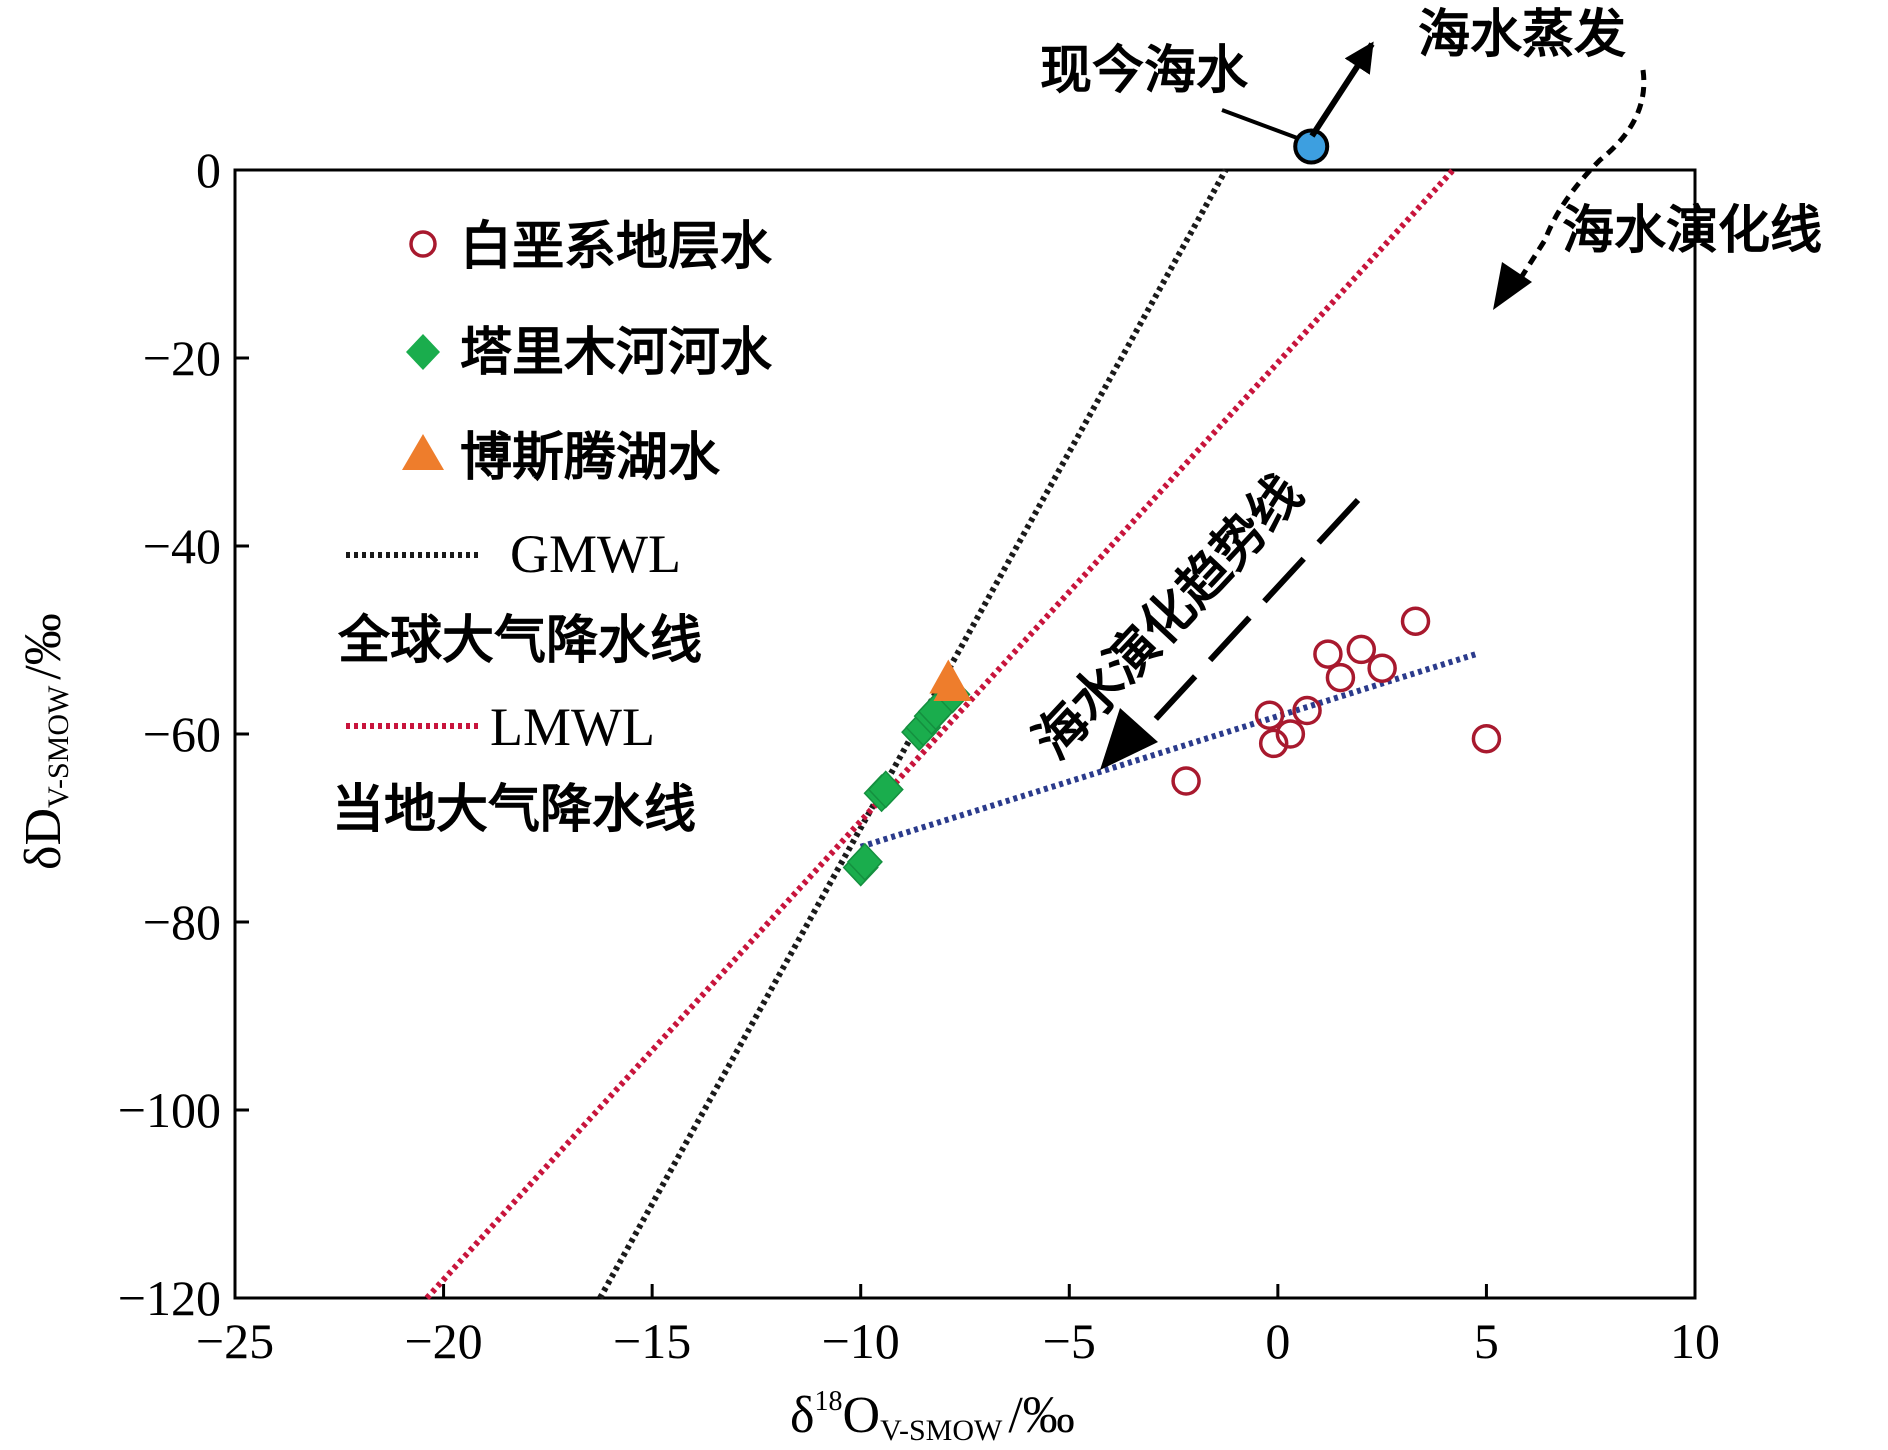 The image size is (1888, 1450). What do you see at coordinates (1265, 126) in the screenshot?
I see `seawater-leader-line` at bounding box center [1265, 126].